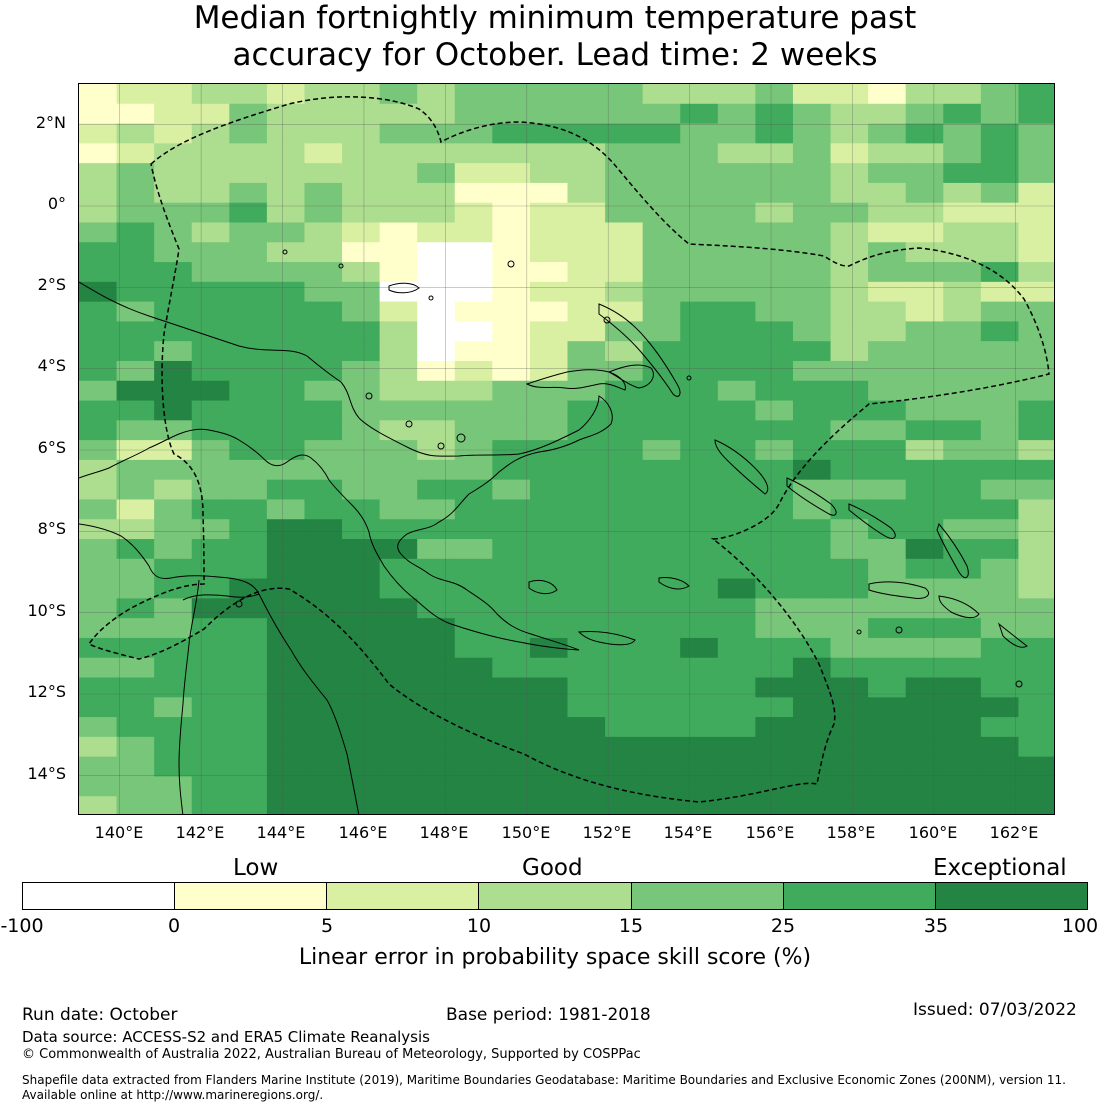 This screenshot has height=1110, width=1110. Describe the element at coordinates (606, 638) in the screenshot. I see `coastline-louisiade` at that location.